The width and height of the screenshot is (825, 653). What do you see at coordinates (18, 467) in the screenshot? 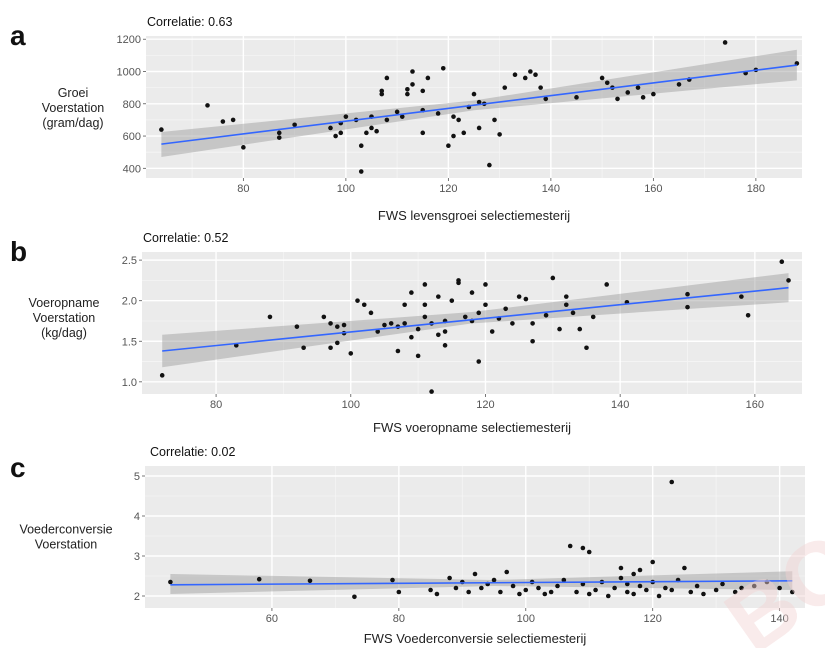
I see `panel-letter: c` at bounding box center [18, 467].